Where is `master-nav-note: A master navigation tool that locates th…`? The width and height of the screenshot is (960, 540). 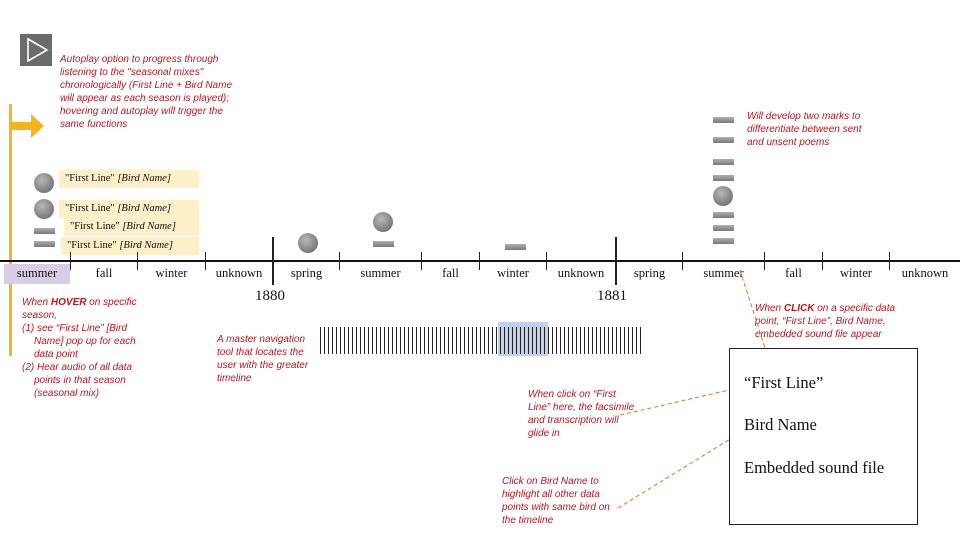 master-nav-note: A master navigation tool that locates th… is located at coordinates (263, 359).